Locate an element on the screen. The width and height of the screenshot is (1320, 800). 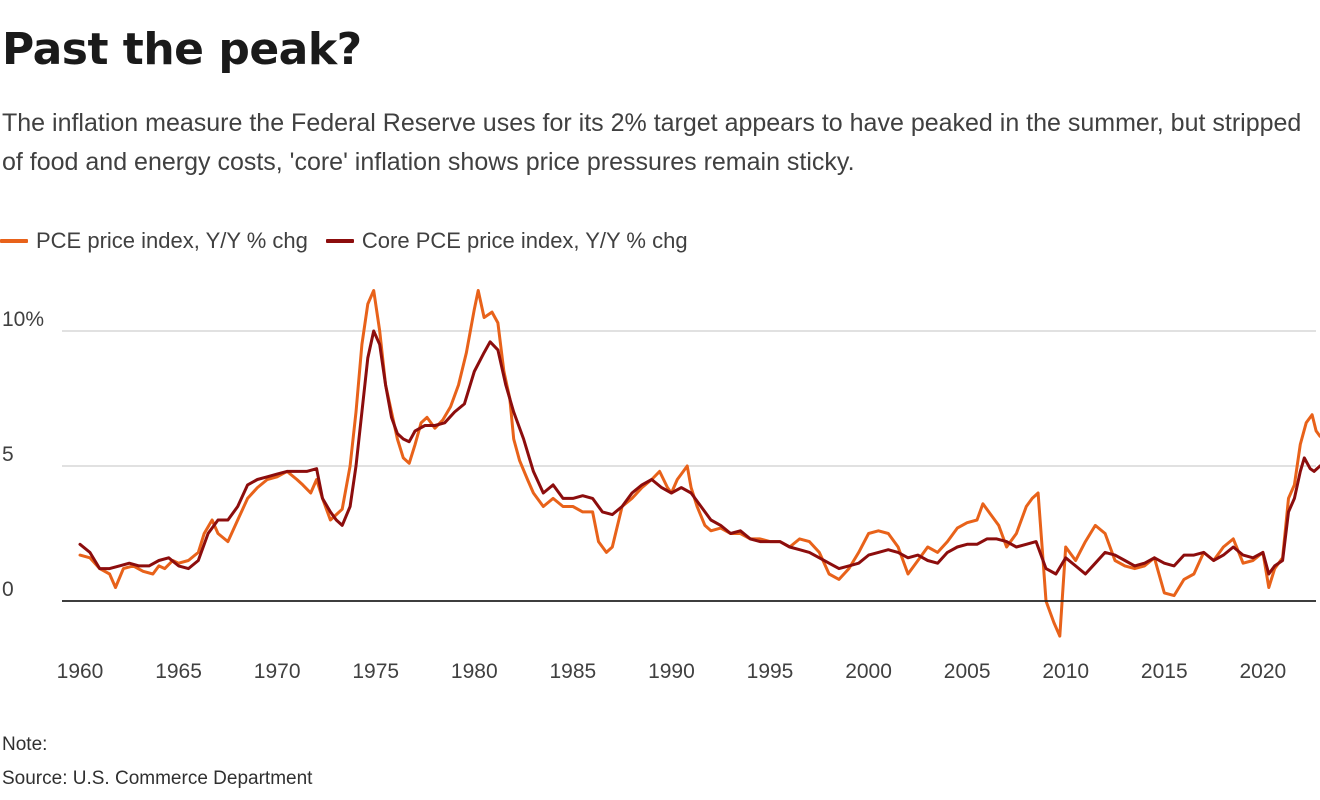
legend-swatch-pce is located at coordinates (14, 241).